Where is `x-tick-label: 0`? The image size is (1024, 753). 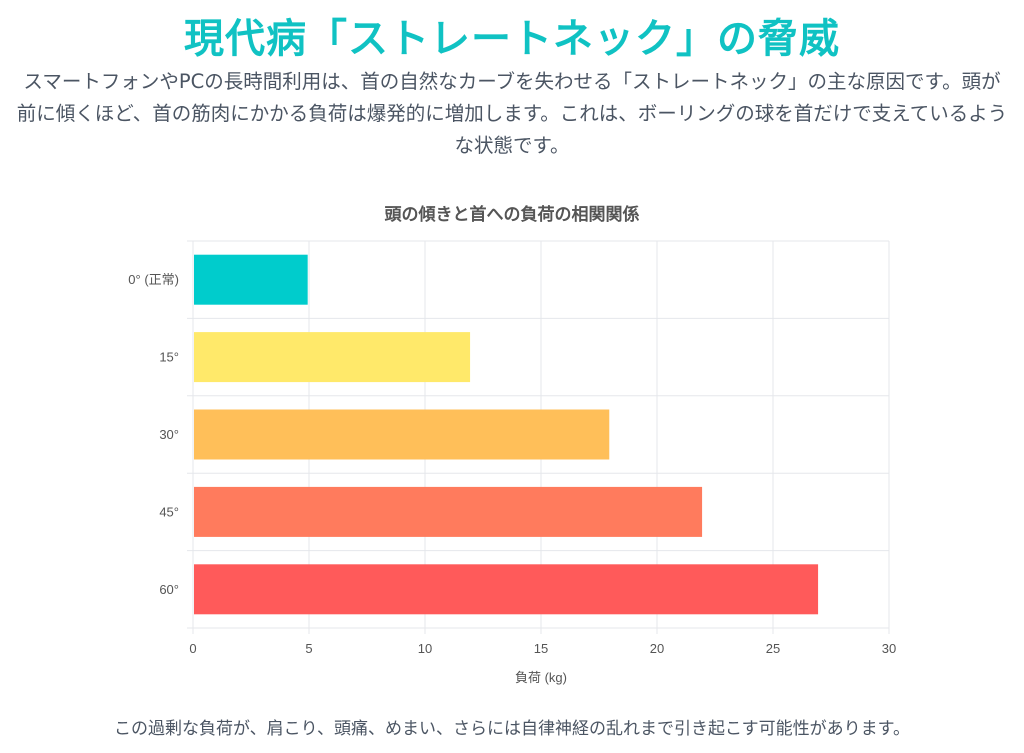 x-tick-label: 0 is located at coordinates (192, 648).